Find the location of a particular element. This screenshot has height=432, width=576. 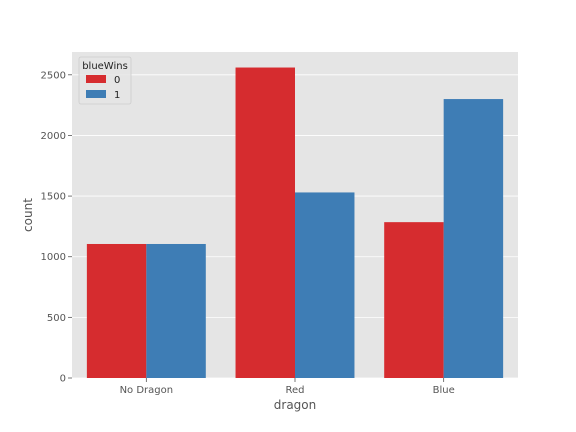

legend-title: blueWins is located at coordinates (105, 66).